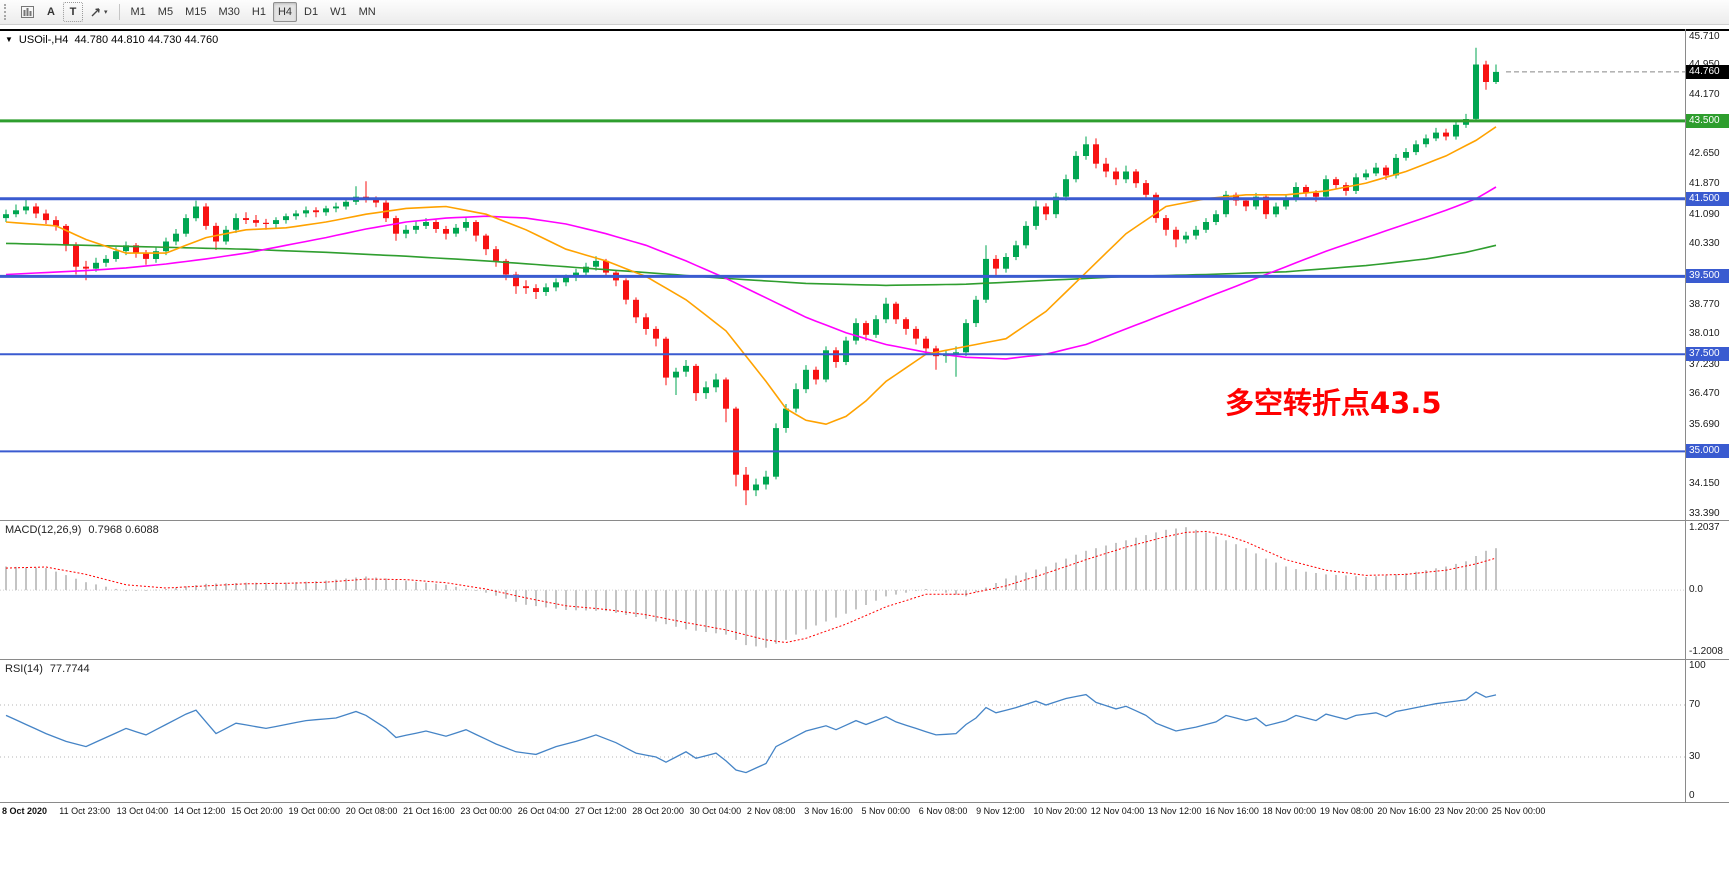 The width and height of the screenshot is (1729, 888). What do you see at coordinates (123, 530) in the screenshot?
I see `macd-values: 0.7968 0.6088` at bounding box center [123, 530].